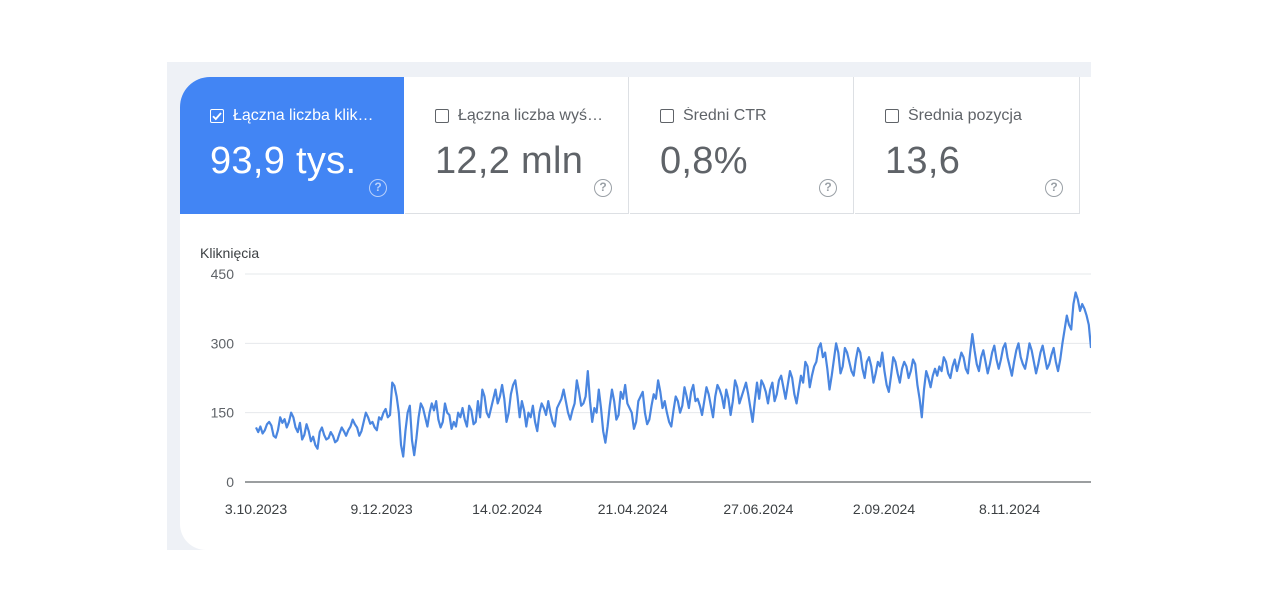 This screenshot has height=609, width=1281. Describe the element at coordinates (223, 343) in the screenshot. I see `y-tick-label: 300` at that location.